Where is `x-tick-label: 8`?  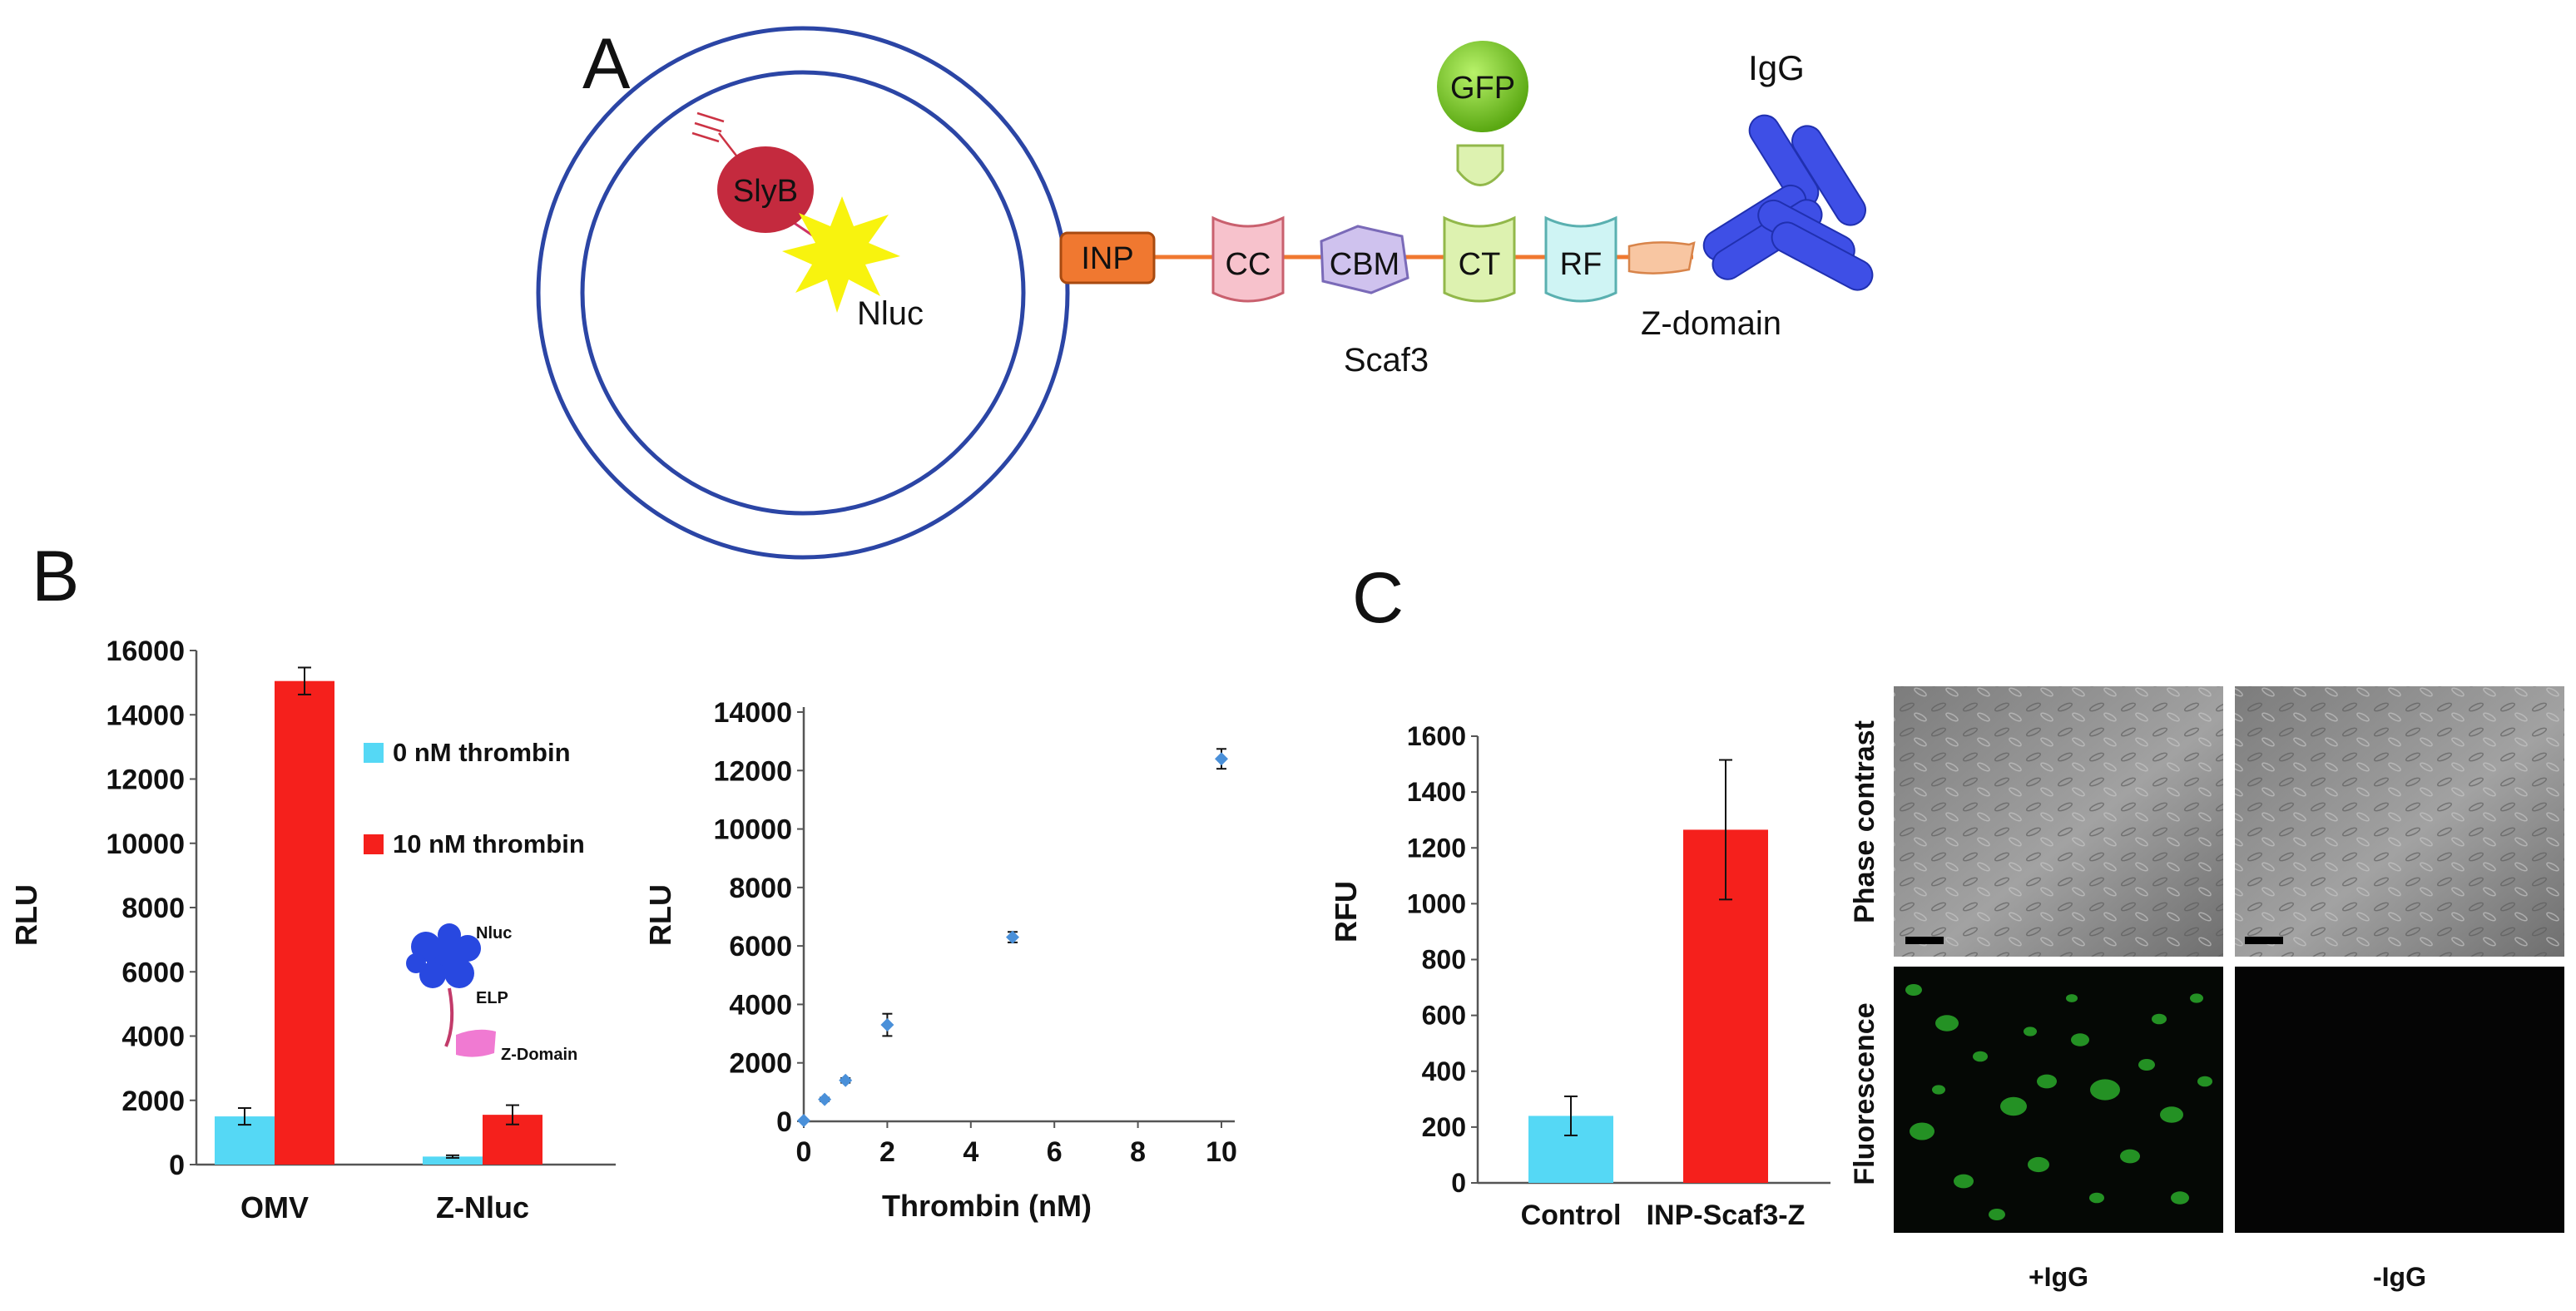 x-tick-label: 8 is located at coordinates (1138, 1152).